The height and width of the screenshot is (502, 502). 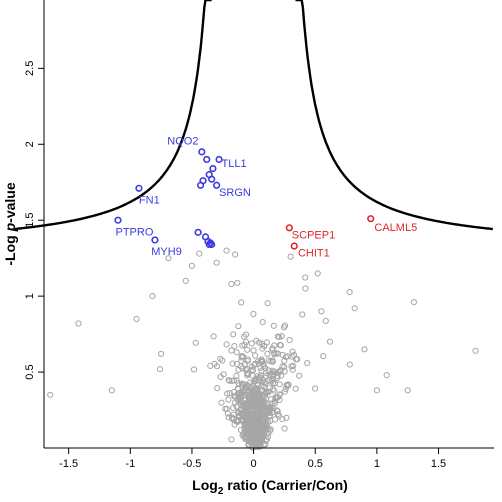 What do you see at coordinates (30, 68) in the screenshot?
I see `y-tick-label: 2.5` at bounding box center [30, 68].